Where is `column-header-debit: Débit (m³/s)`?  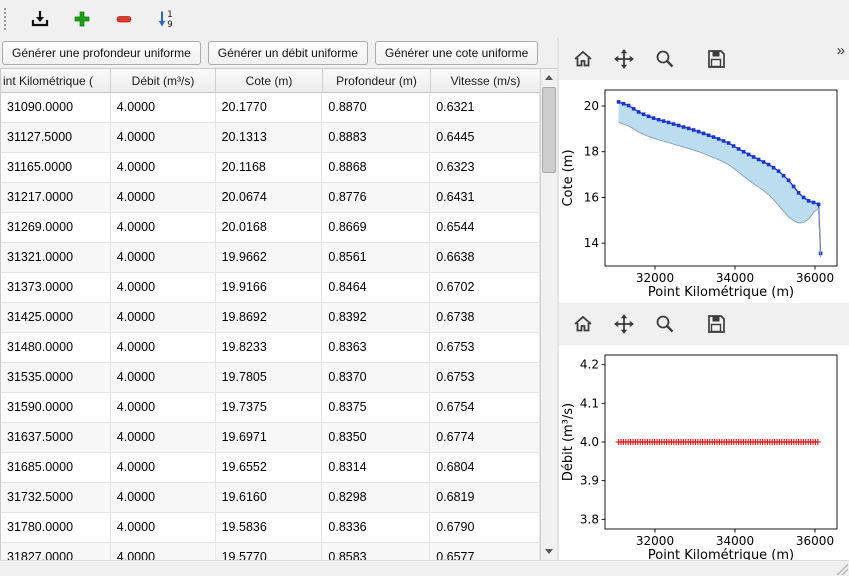 column-header-debit: Débit (m³/s) is located at coordinates (163, 80).